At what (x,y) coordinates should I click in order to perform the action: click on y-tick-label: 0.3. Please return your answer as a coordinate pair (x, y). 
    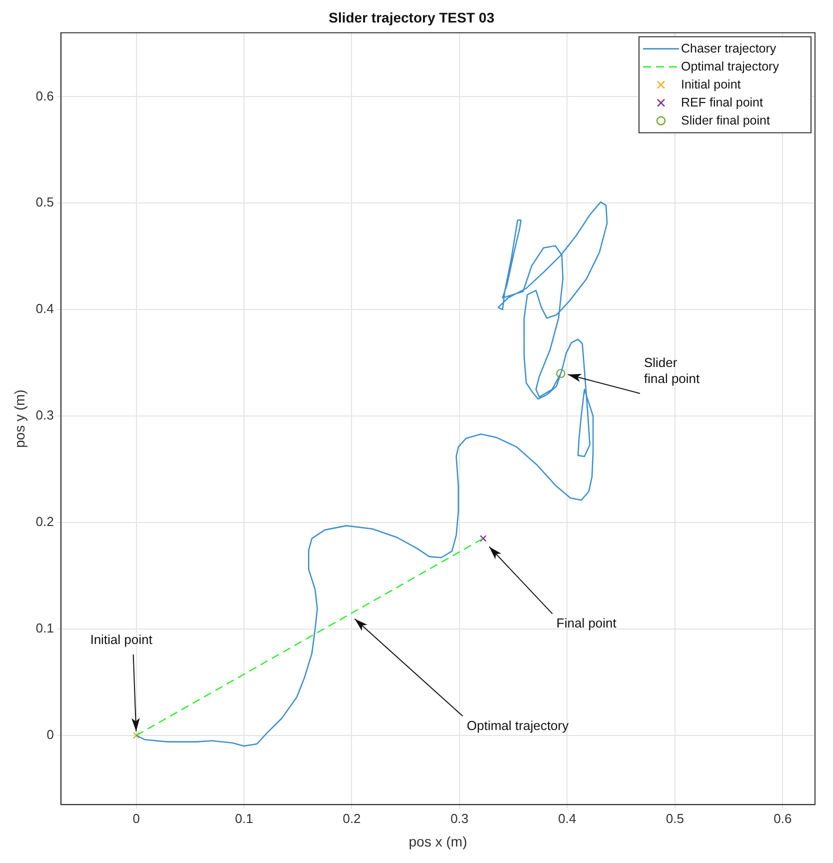
    Looking at the image, I should click on (45, 415).